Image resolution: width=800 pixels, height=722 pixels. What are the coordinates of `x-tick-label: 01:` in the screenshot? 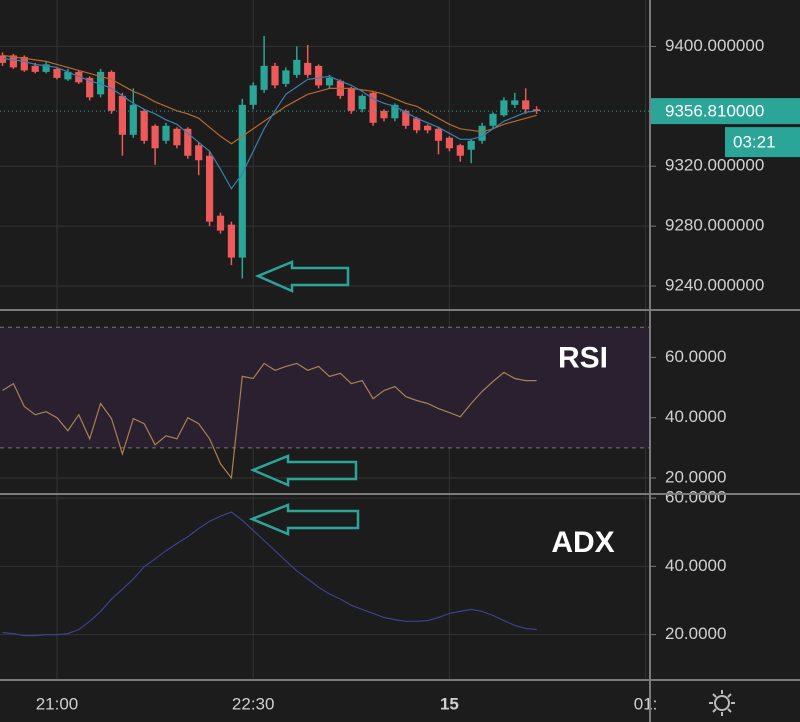 It's located at (646, 703).